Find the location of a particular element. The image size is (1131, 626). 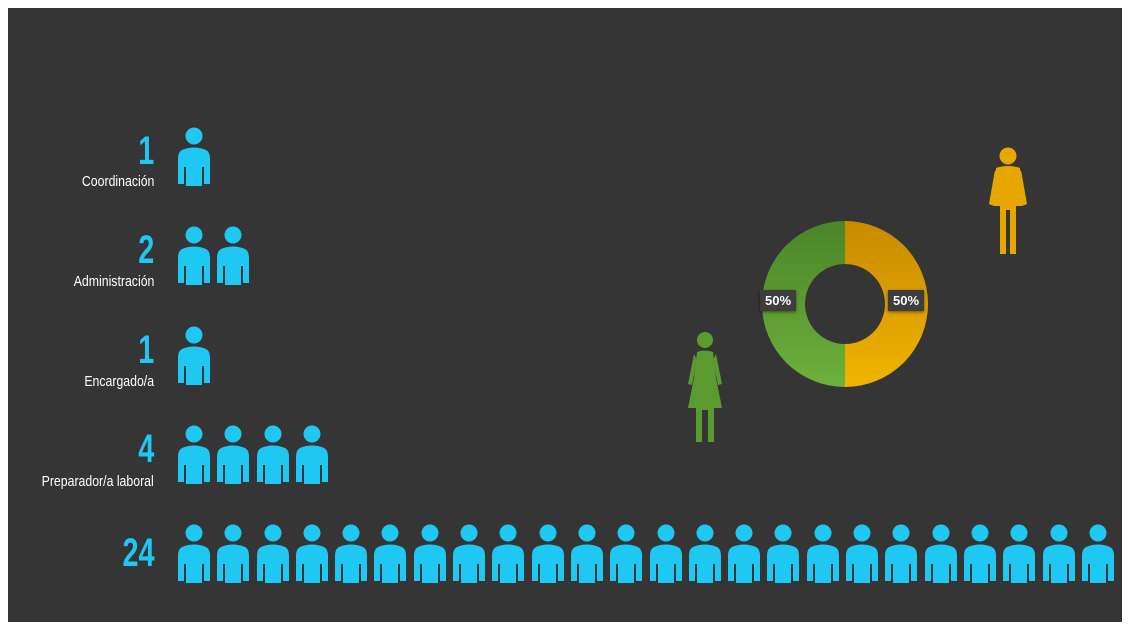

data-label-women: 50% is located at coordinates (778, 300).